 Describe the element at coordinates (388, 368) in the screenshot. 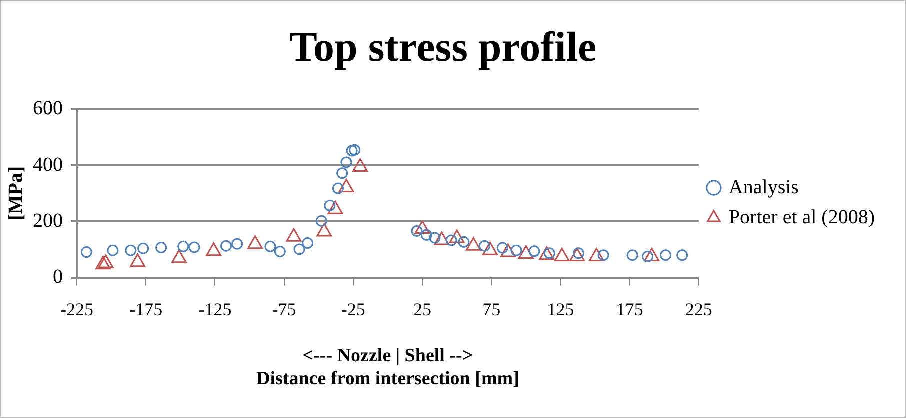

I see `x-axis-title: <--- Nozzle | Shell --> Distance from intersection [mm]` at that location.